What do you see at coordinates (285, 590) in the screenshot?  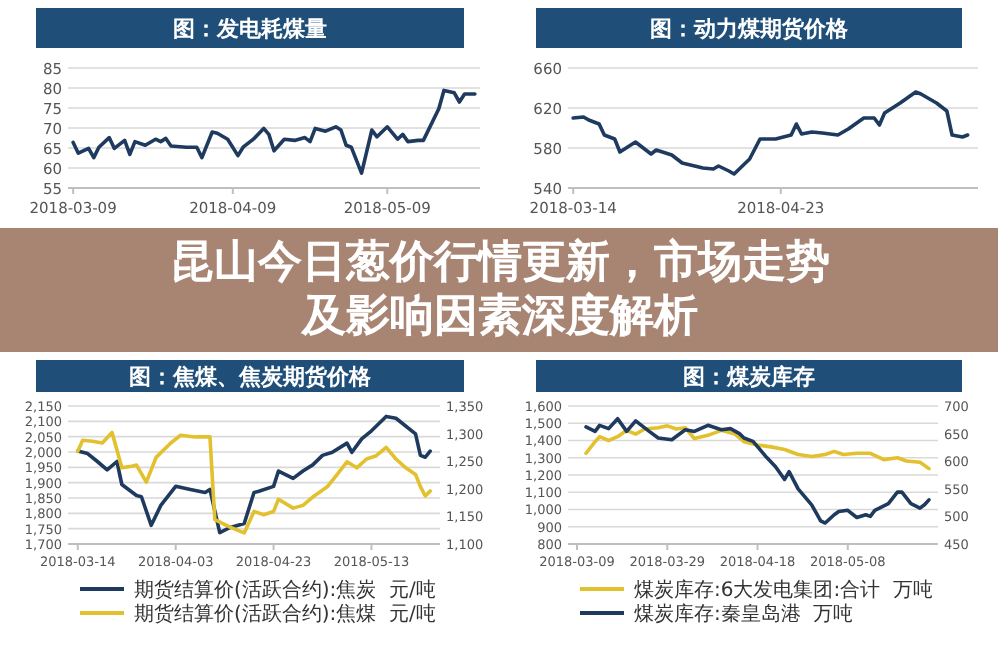 I see `legend-label: 期货结算价(活跃合约):焦炭 元/吨` at bounding box center [285, 590].